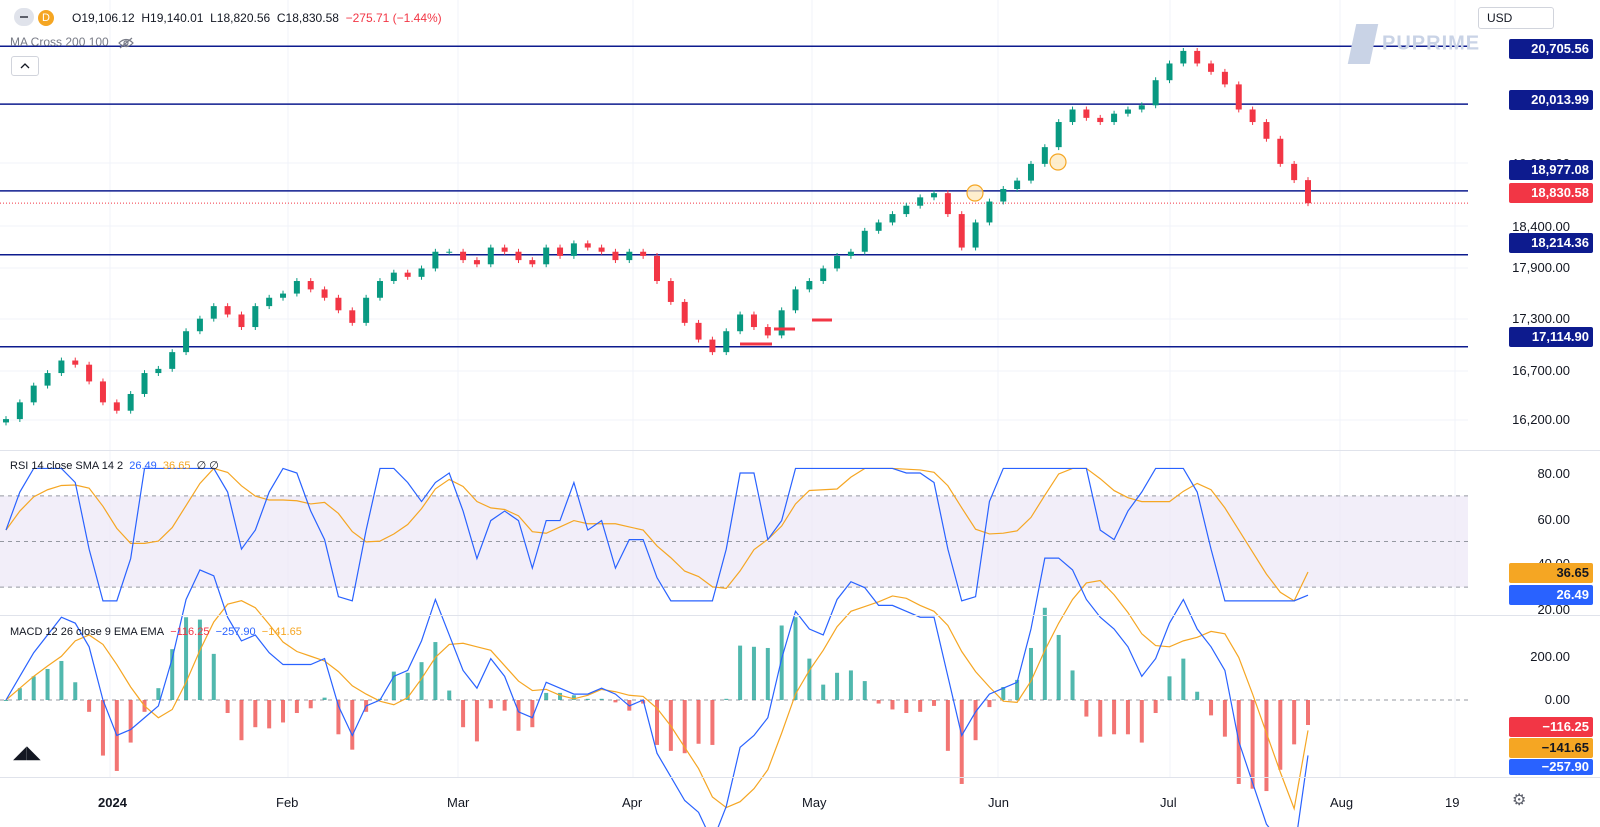 This screenshot has width=1600, height=827. What do you see at coordinates (24, 17) in the screenshot?
I see `symbol-menu-button` at bounding box center [24, 17].